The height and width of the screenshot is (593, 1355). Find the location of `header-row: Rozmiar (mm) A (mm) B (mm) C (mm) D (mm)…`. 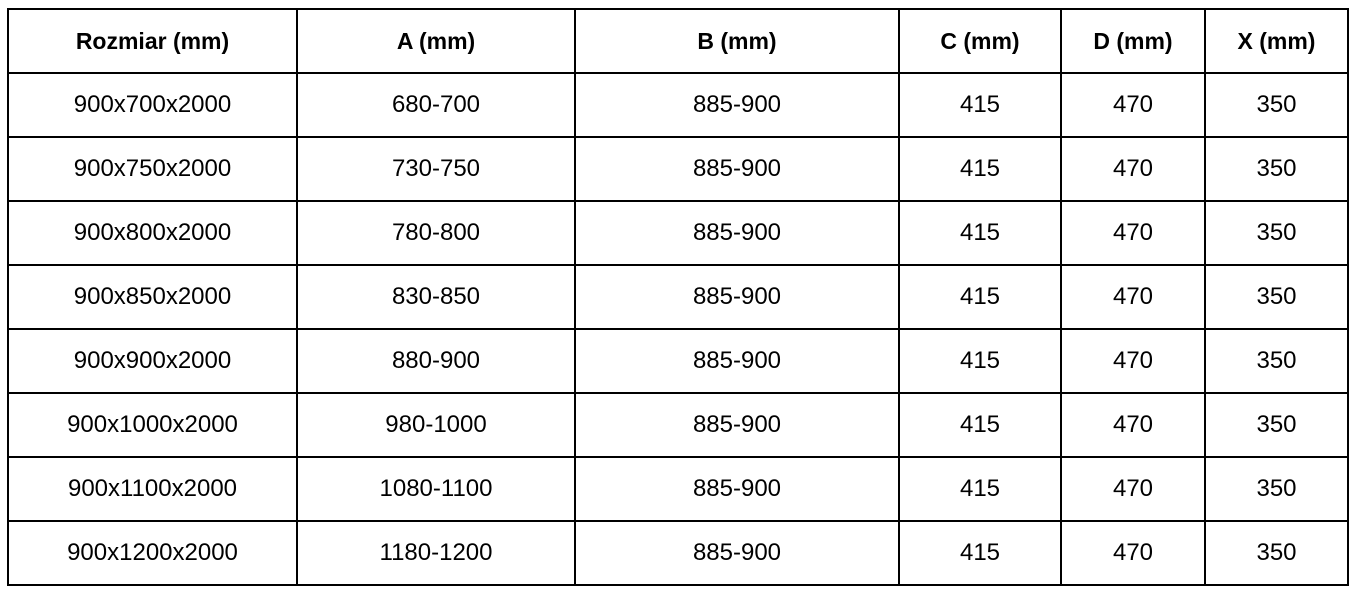

header-row: Rozmiar (mm) A (mm) B (mm) C (mm) D (mm)… is located at coordinates (678, 41).